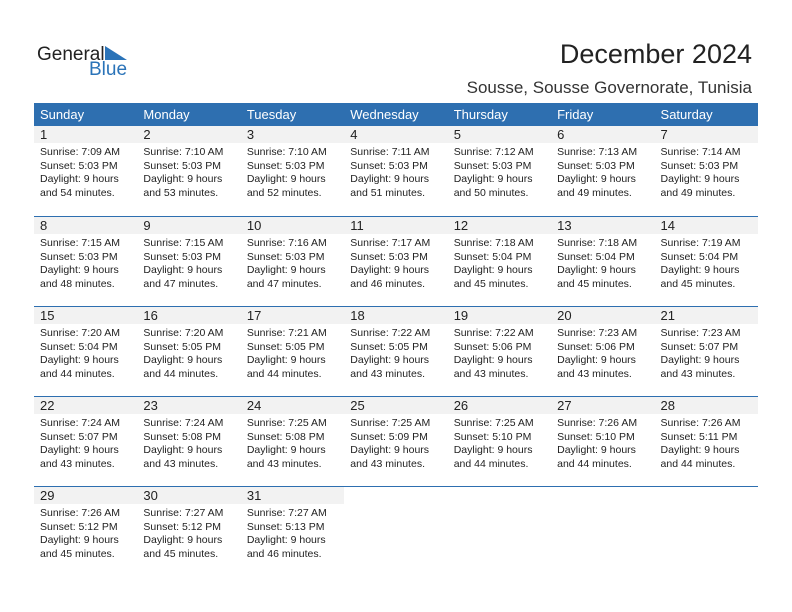  I want to click on sunset: Sunset: 5:09 PM, so click(389, 436).